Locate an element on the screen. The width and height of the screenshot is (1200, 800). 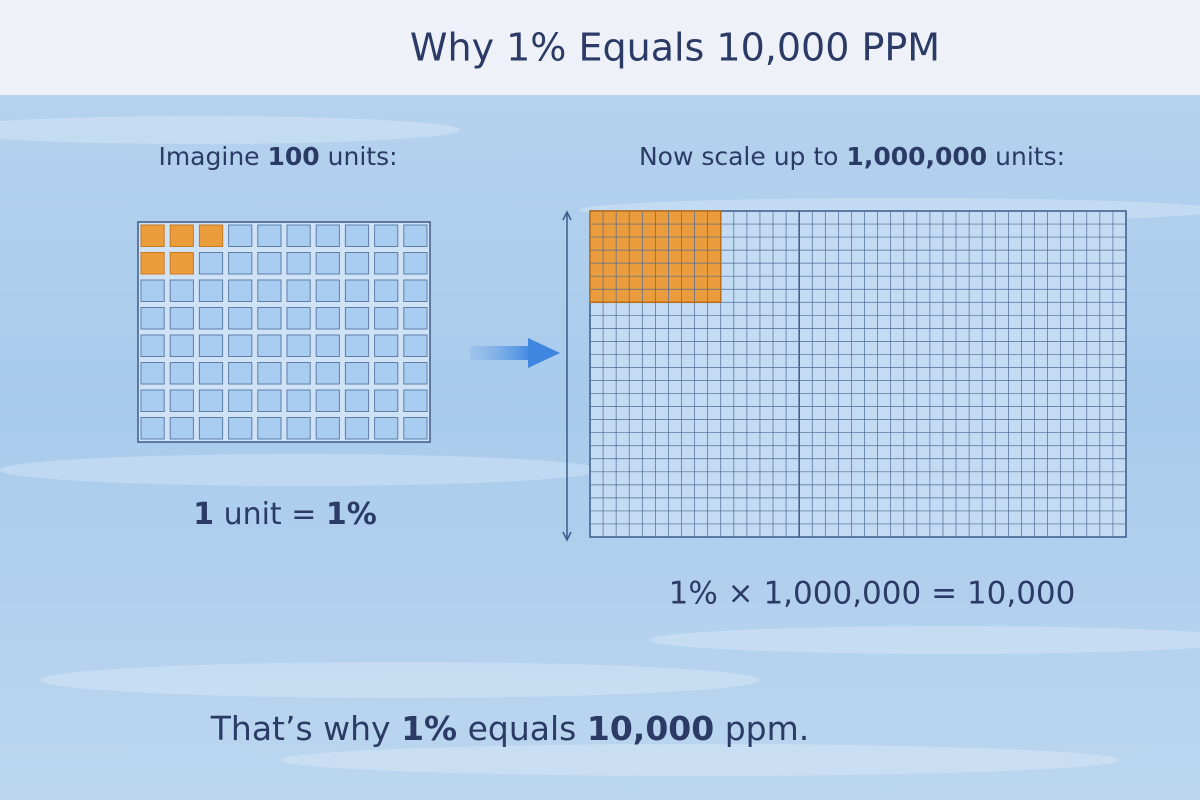
note-part: 1 is located at coordinates (203, 514).